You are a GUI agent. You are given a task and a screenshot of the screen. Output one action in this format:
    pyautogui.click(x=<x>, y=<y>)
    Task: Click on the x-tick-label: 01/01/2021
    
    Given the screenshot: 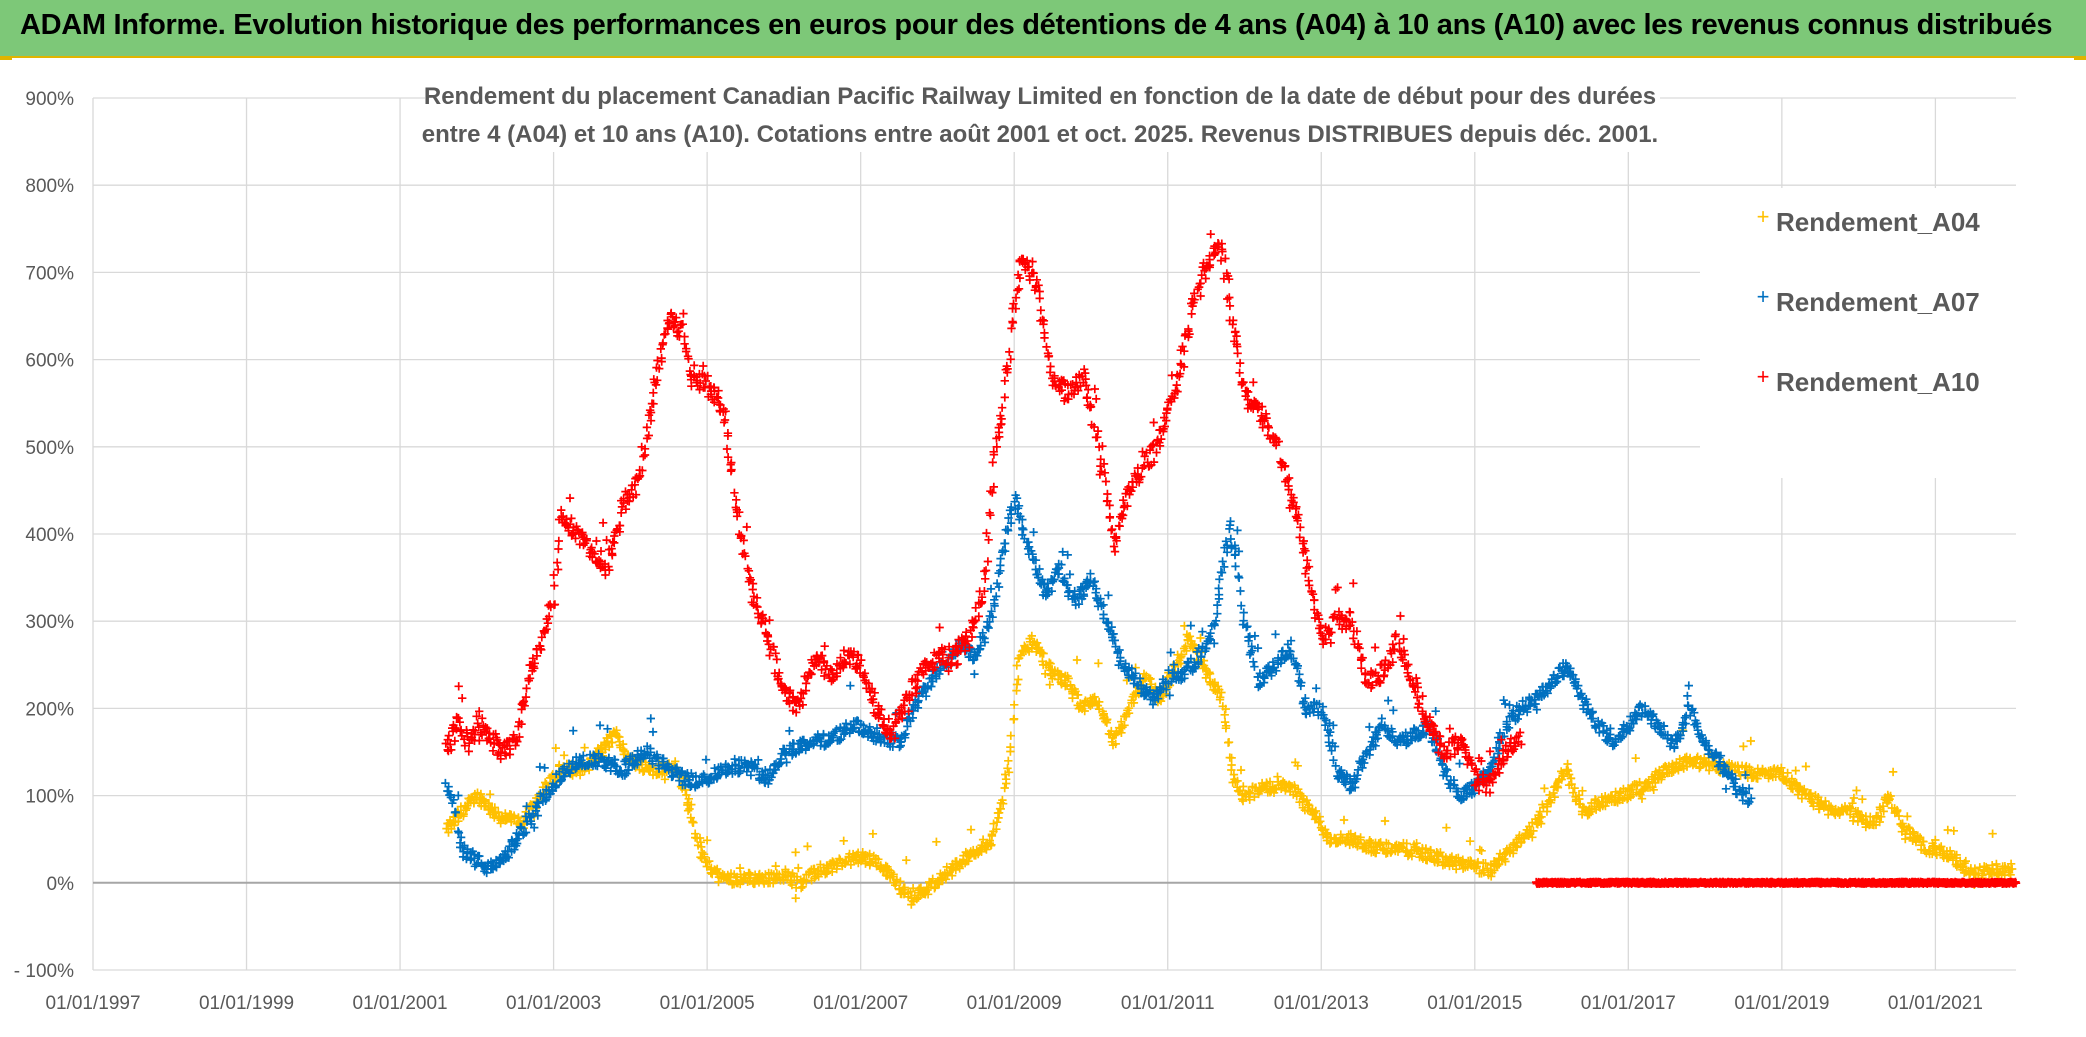 What is the action you would take?
    pyautogui.click(x=1935, y=1003)
    